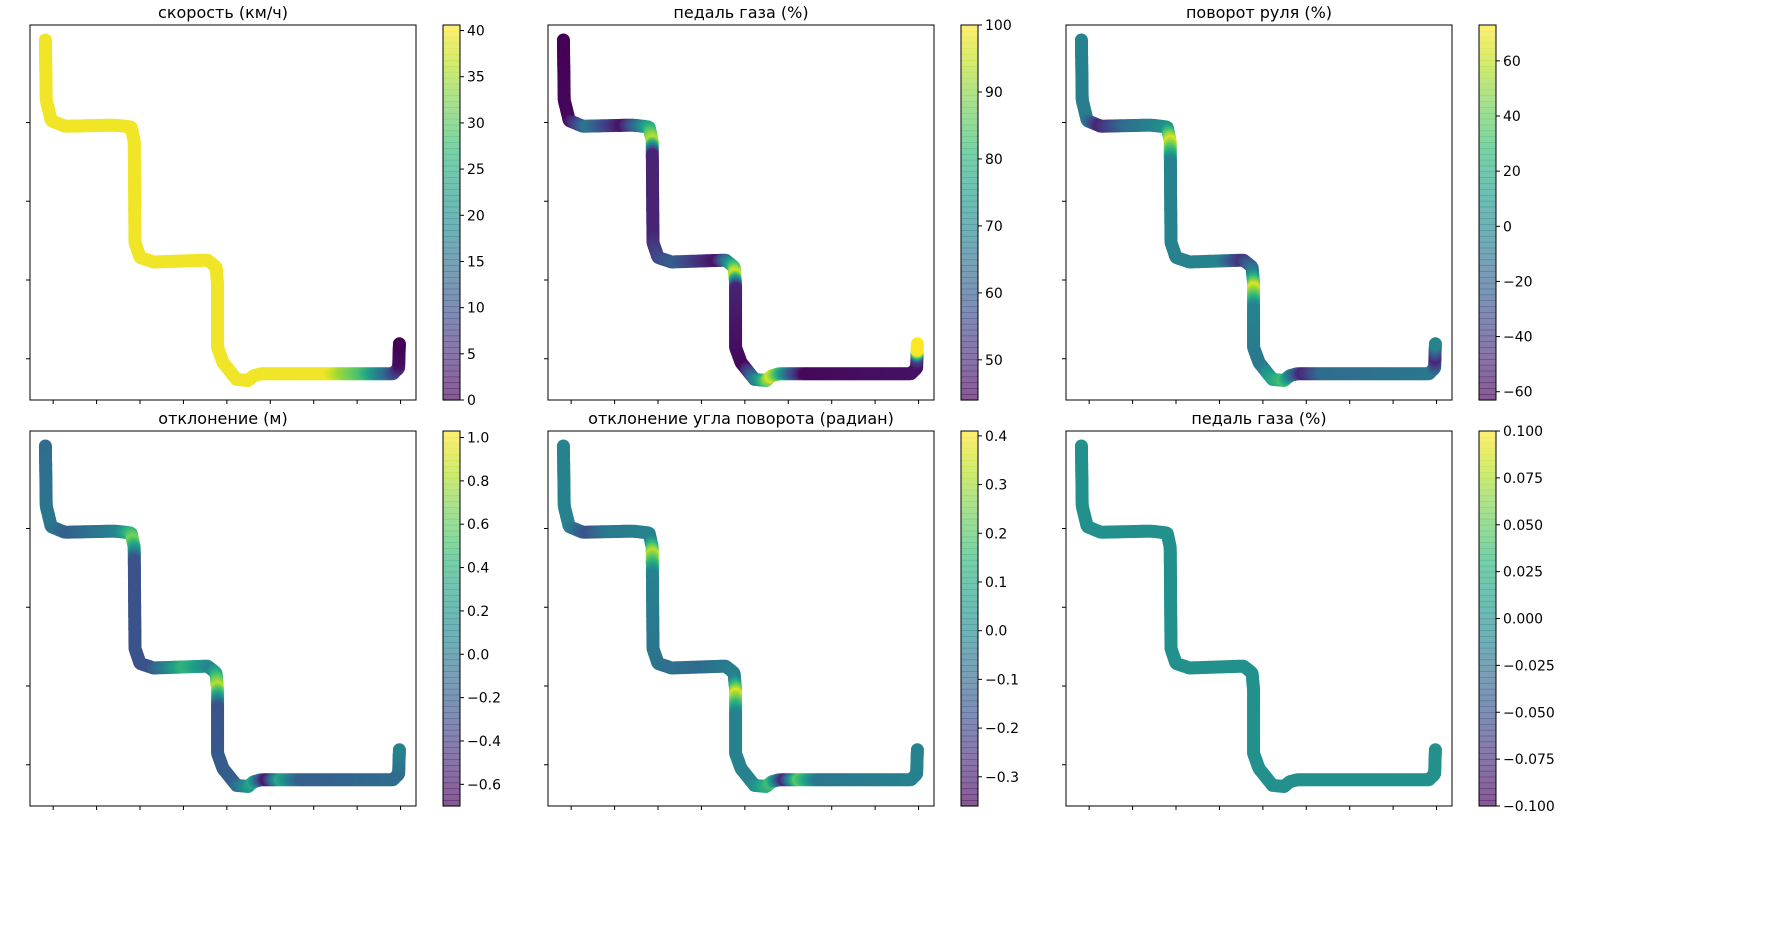  Describe the element at coordinates (478, 612) in the screenshot. I see `colorbar-tick-label: 0.2` at that location.